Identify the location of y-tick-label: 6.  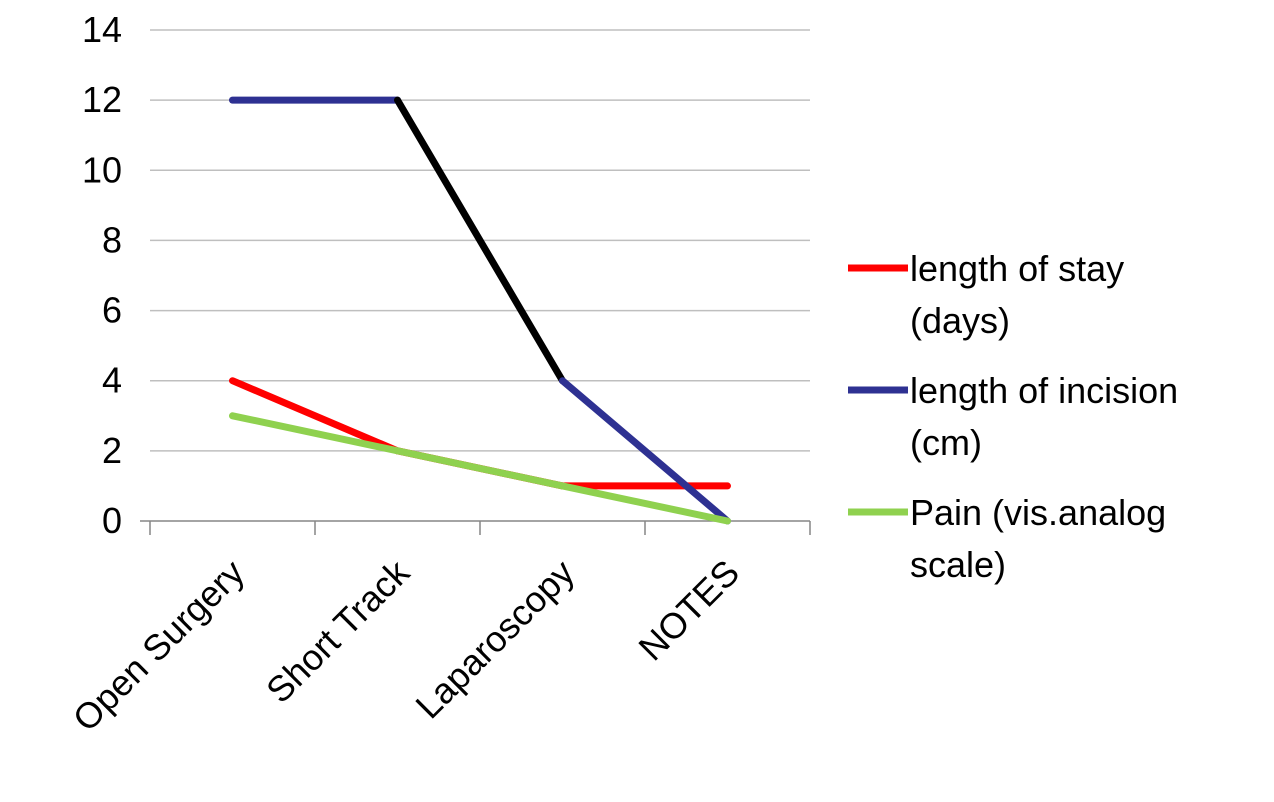
(112, 310).